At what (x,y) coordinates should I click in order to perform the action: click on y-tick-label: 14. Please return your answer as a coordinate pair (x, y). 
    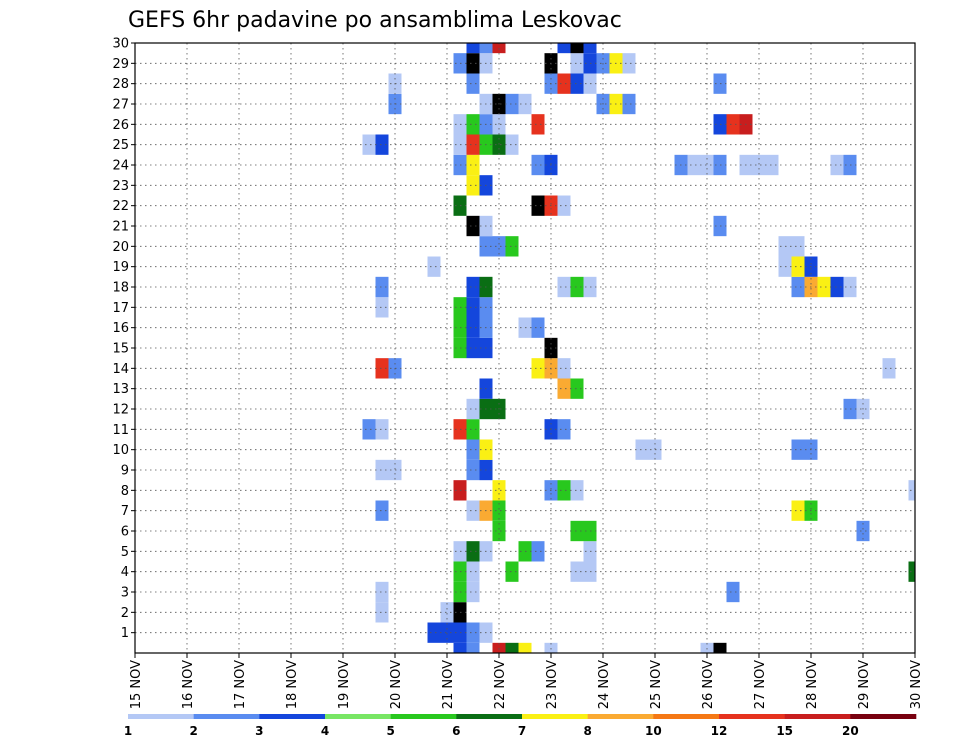
    Looking at the image, I should click on (120, 369).